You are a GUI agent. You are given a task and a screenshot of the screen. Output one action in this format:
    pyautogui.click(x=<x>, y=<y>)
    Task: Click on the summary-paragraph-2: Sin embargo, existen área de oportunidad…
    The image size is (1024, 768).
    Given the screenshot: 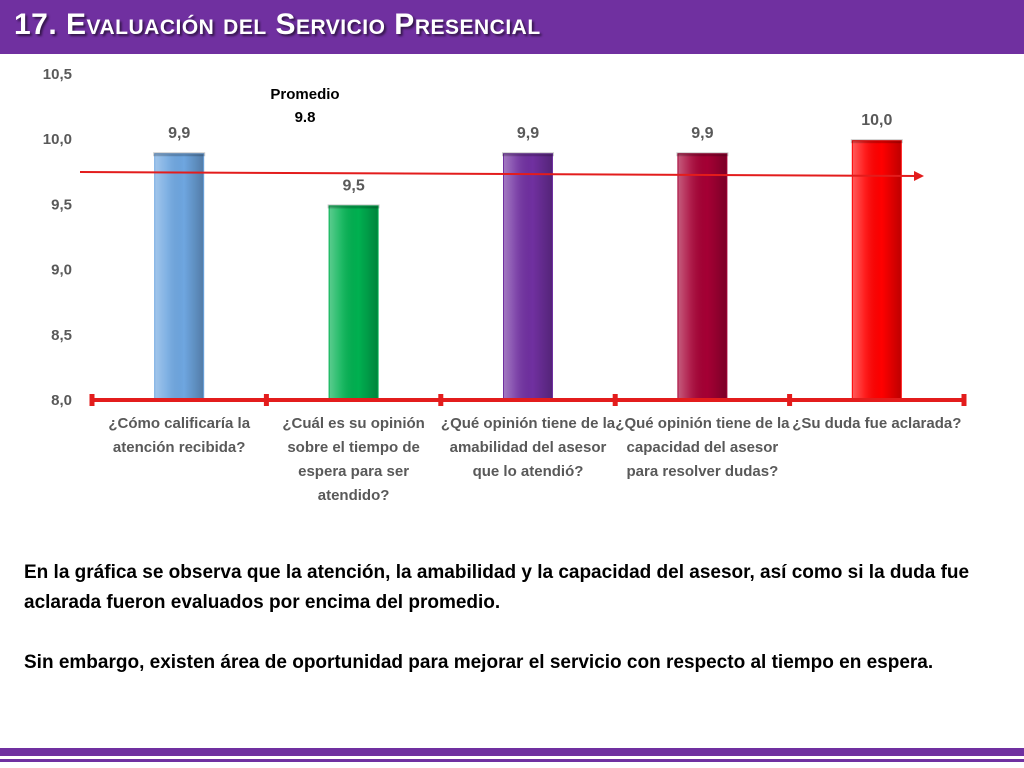 What is the action you would take?
    pyautogui.click(x=479, y=662)
    